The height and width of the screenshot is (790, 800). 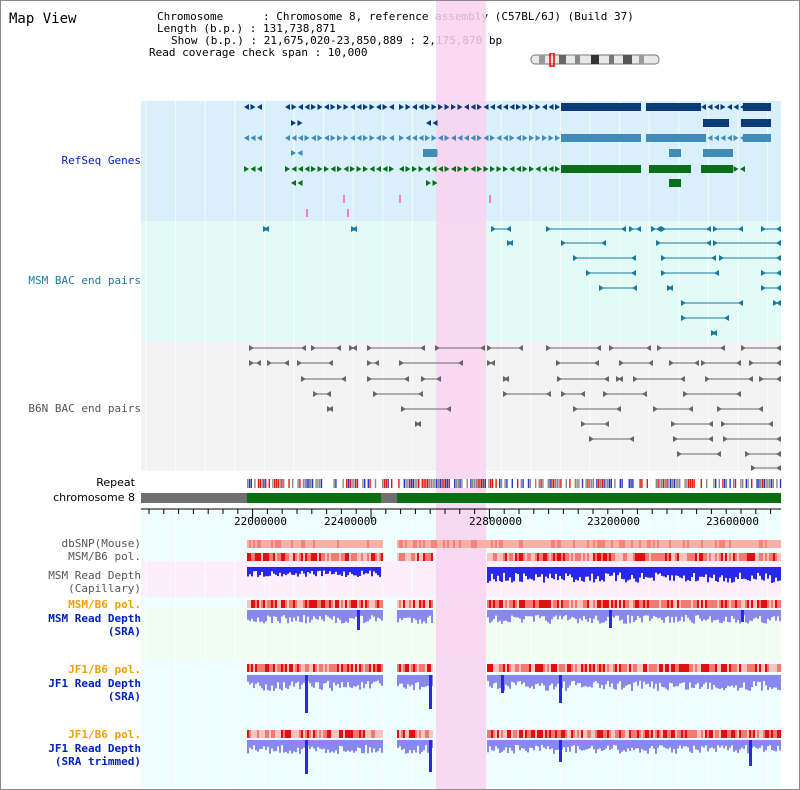 What do you see at coordinates (676, 138) in the screenshot?
I see `gene-exon-block` at bounding box center [676, 138].